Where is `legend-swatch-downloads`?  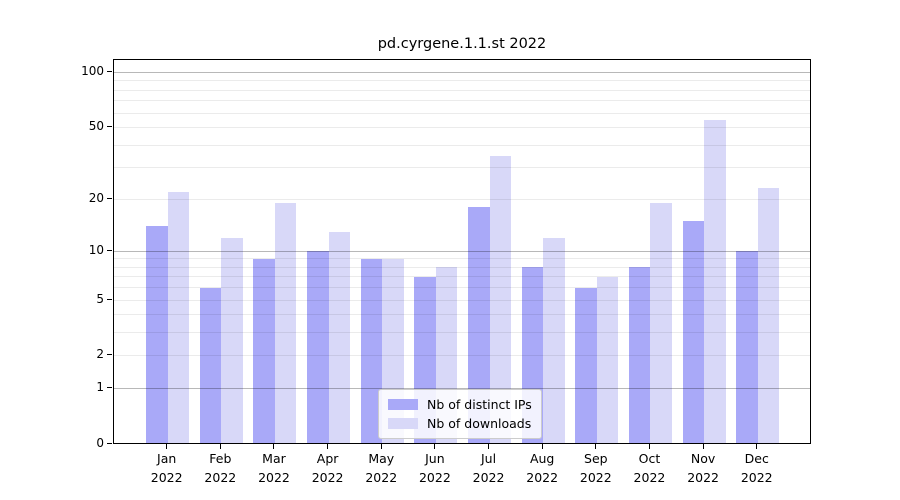 legend-swatch-downloads is located at coordinates (403, 423).